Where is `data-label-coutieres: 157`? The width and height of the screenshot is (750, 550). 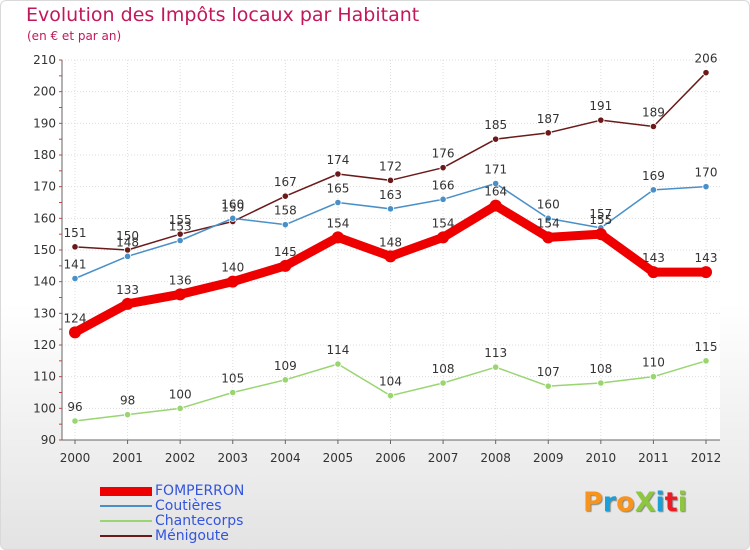 data-label-coutieres: 157 is located at coordinates (600, 214).